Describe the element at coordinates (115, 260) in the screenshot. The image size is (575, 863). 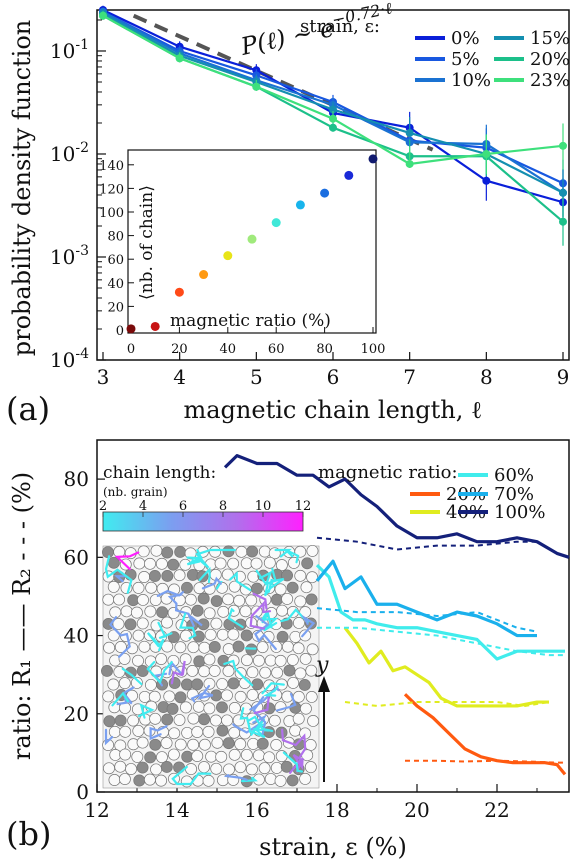
I see `inset-y-tick-label: 60` at that location.